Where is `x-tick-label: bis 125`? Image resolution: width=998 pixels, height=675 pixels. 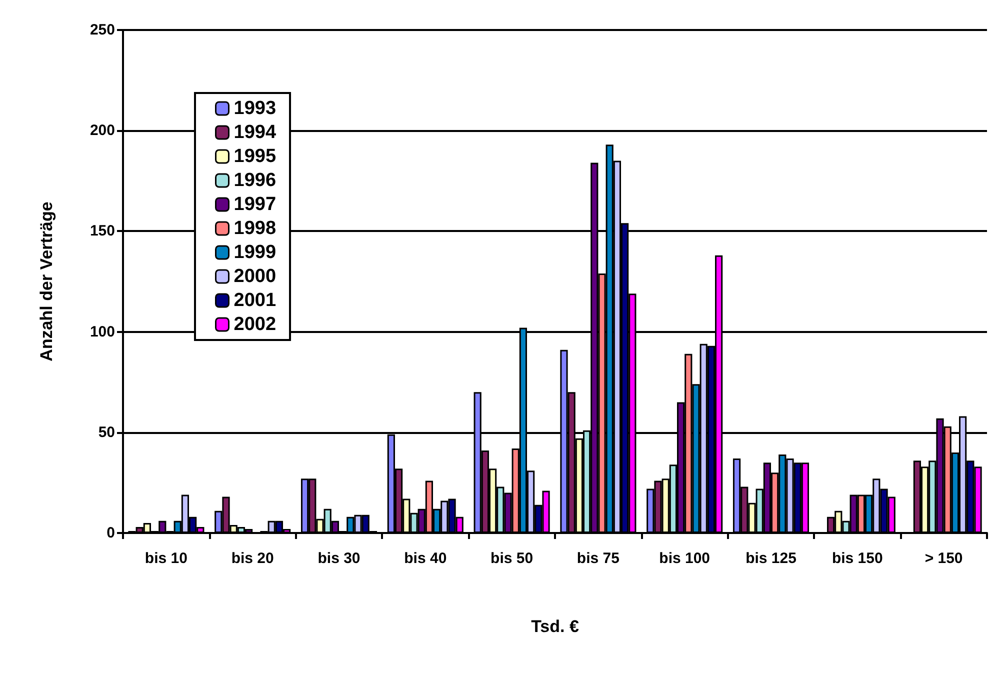
x-tick-label: bis 125 is located at coordinates (771, 558).